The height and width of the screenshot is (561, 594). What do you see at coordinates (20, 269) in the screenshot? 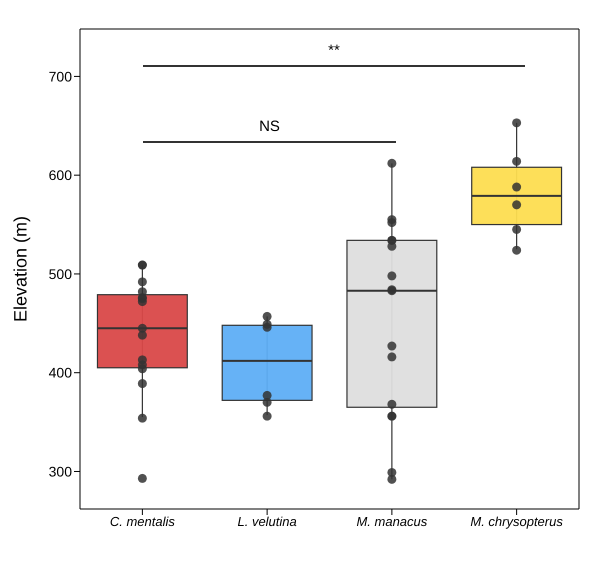
I see `y-axis-title: Elevation (m)` at bounding box center [20, 269].